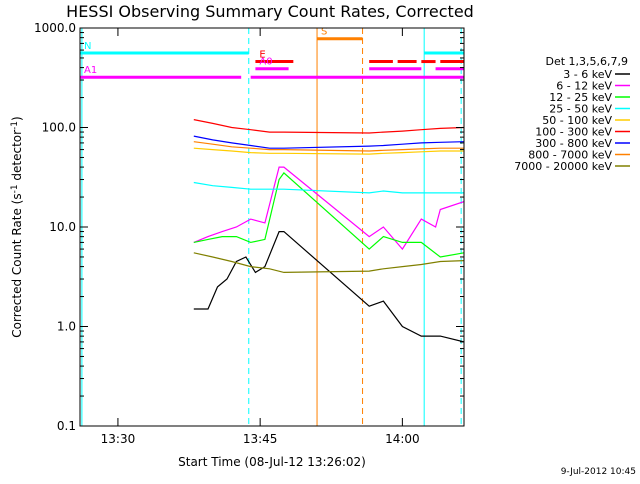 The width and height of the screenshot is (640, 484). What do you see at coordinates (570, 155) in the screenshot?
I see `legend-label-7: 800 - 7000 keV` at bounding box center [570, 155].